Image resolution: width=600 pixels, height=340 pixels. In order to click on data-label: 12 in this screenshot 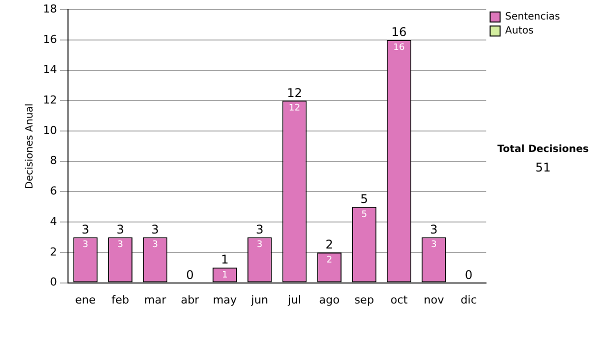, I will do `click(294, 109)`.